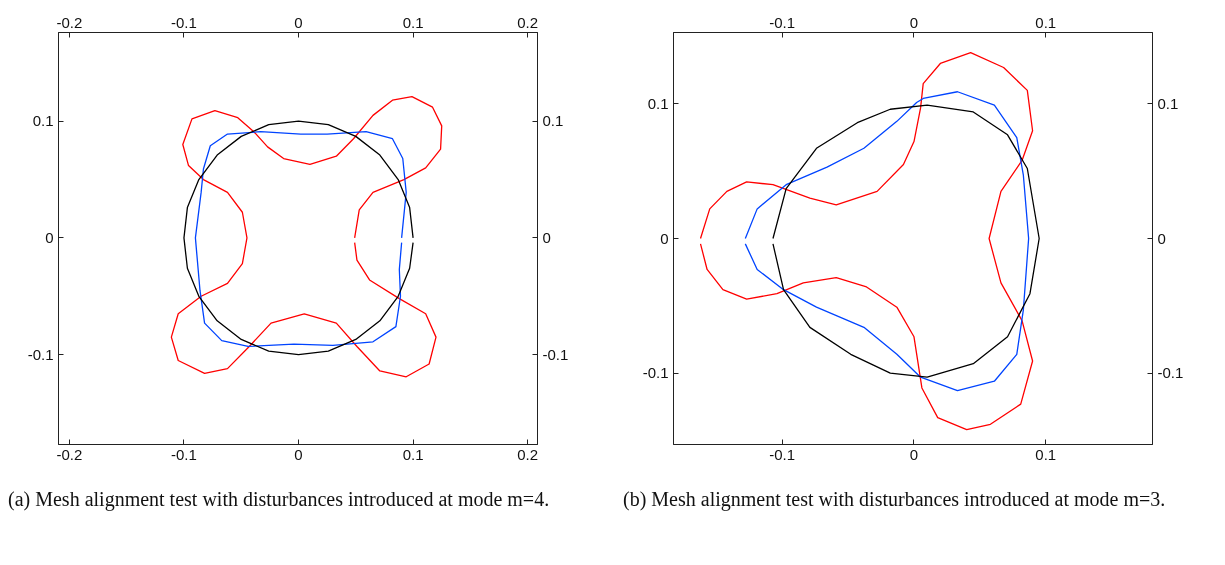 The width and height of the screenshot is (1225, 565). What do you see at coordinates (894, 500) in the screenshot?
I see `text: (b) Mesh alignment test with disturbances introduced at mode m=3.` at bounding box center [894, 500].